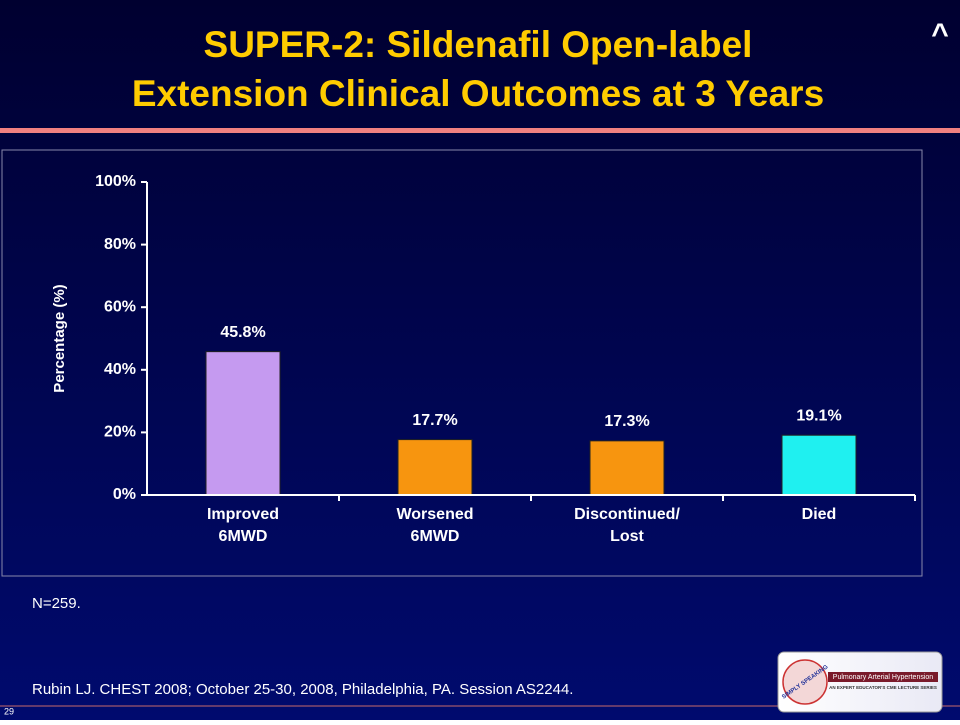 This screenshot has width=960, height=725. I want to click on x-tick-label: Lost, so click(627, 536).